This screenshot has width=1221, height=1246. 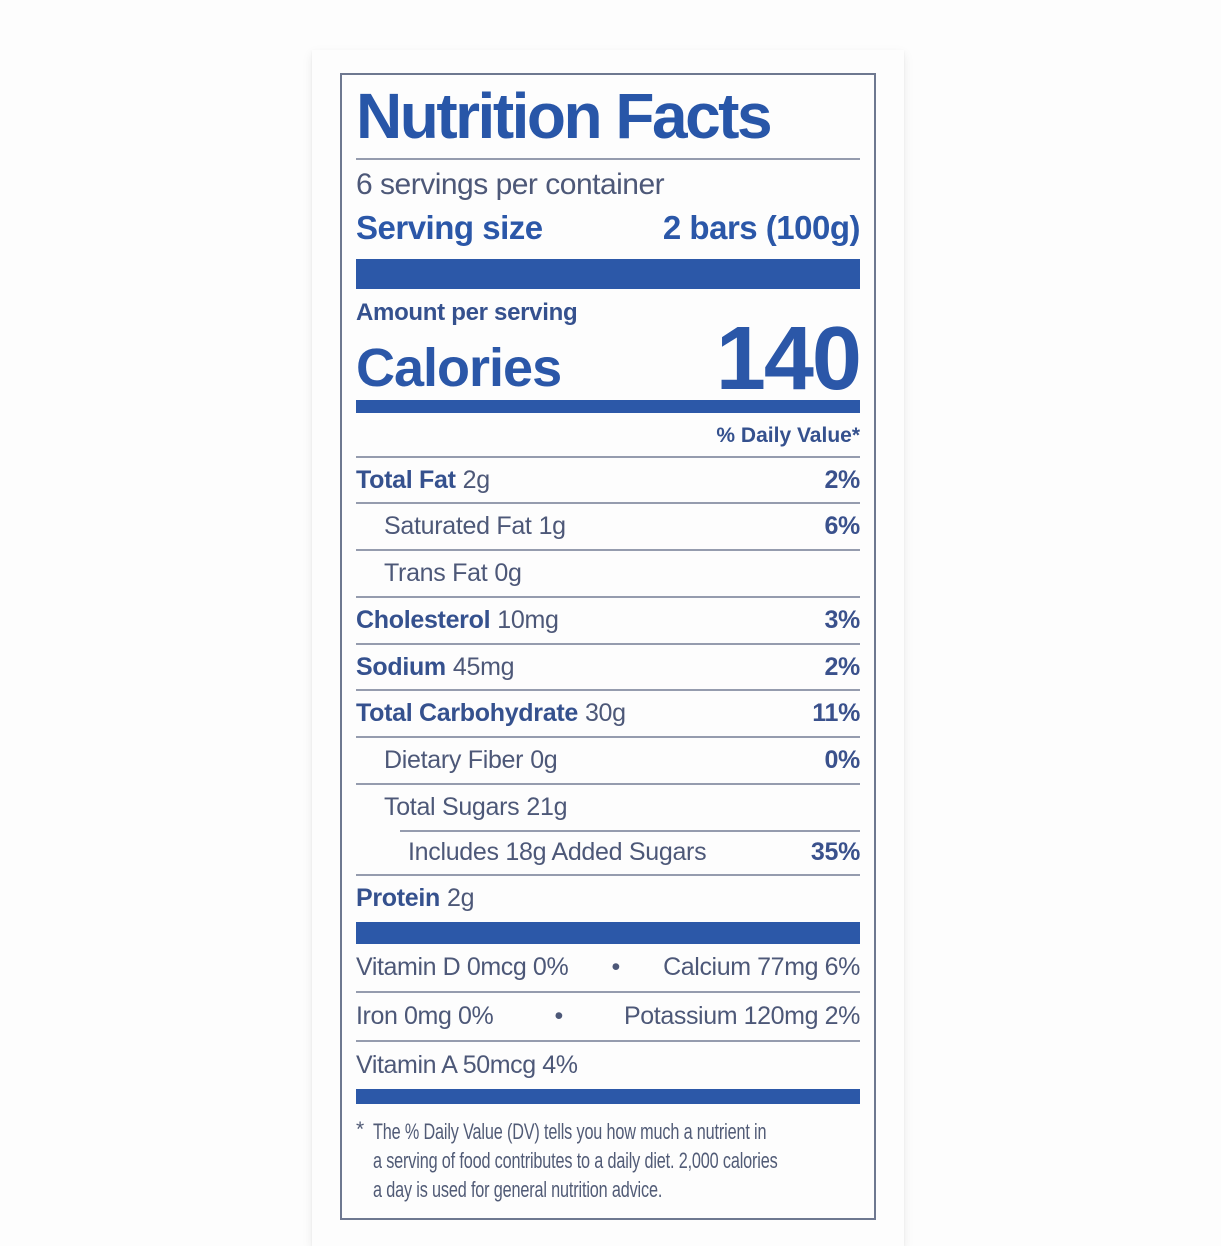 I want to click on calories-value: 140, so click(x=788, y=358).